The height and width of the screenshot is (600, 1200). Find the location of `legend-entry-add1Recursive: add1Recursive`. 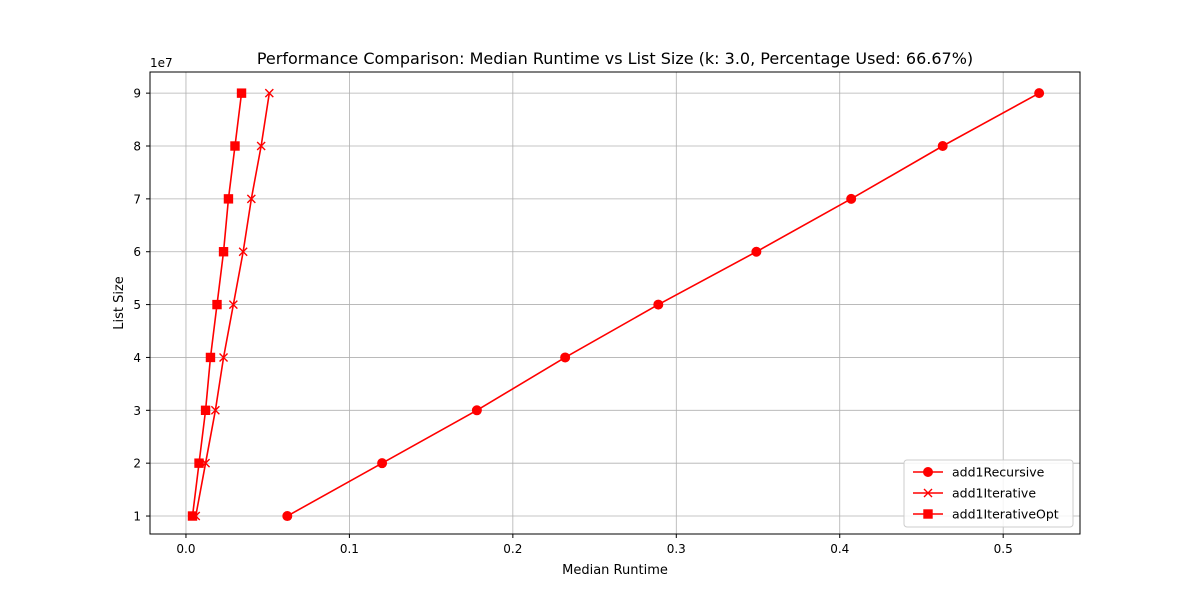

legend-entry-add1Recursive: add1Recursive is located at coordinates (979, 472).